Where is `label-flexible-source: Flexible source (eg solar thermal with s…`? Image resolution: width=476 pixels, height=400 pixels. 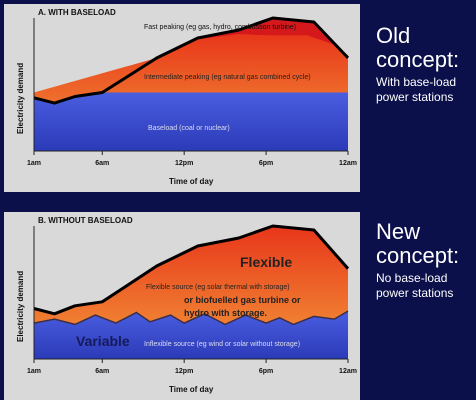 label-flexible-source: Flexible source (eg solar thermal with s… is located at coordinates (218, 287).